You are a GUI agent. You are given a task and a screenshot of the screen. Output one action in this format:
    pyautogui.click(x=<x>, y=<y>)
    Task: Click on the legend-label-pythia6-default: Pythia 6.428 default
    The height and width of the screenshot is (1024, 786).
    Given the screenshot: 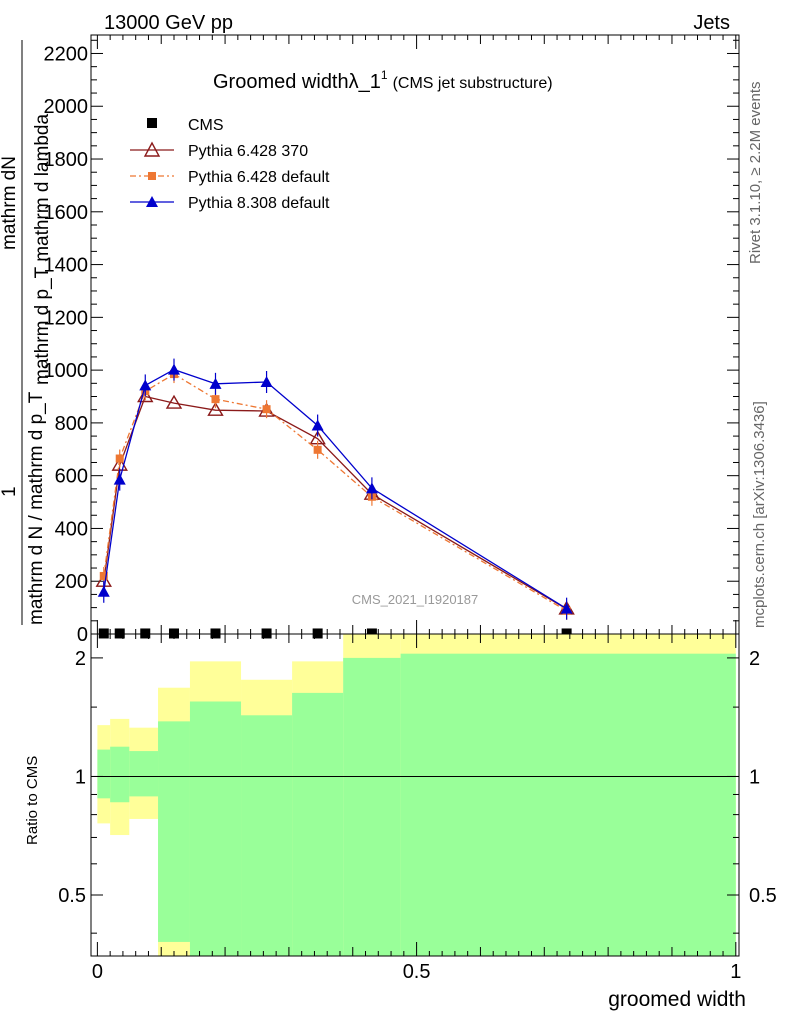 What is the action you would take?
    pyautogui.click(x=259, y=177)
    